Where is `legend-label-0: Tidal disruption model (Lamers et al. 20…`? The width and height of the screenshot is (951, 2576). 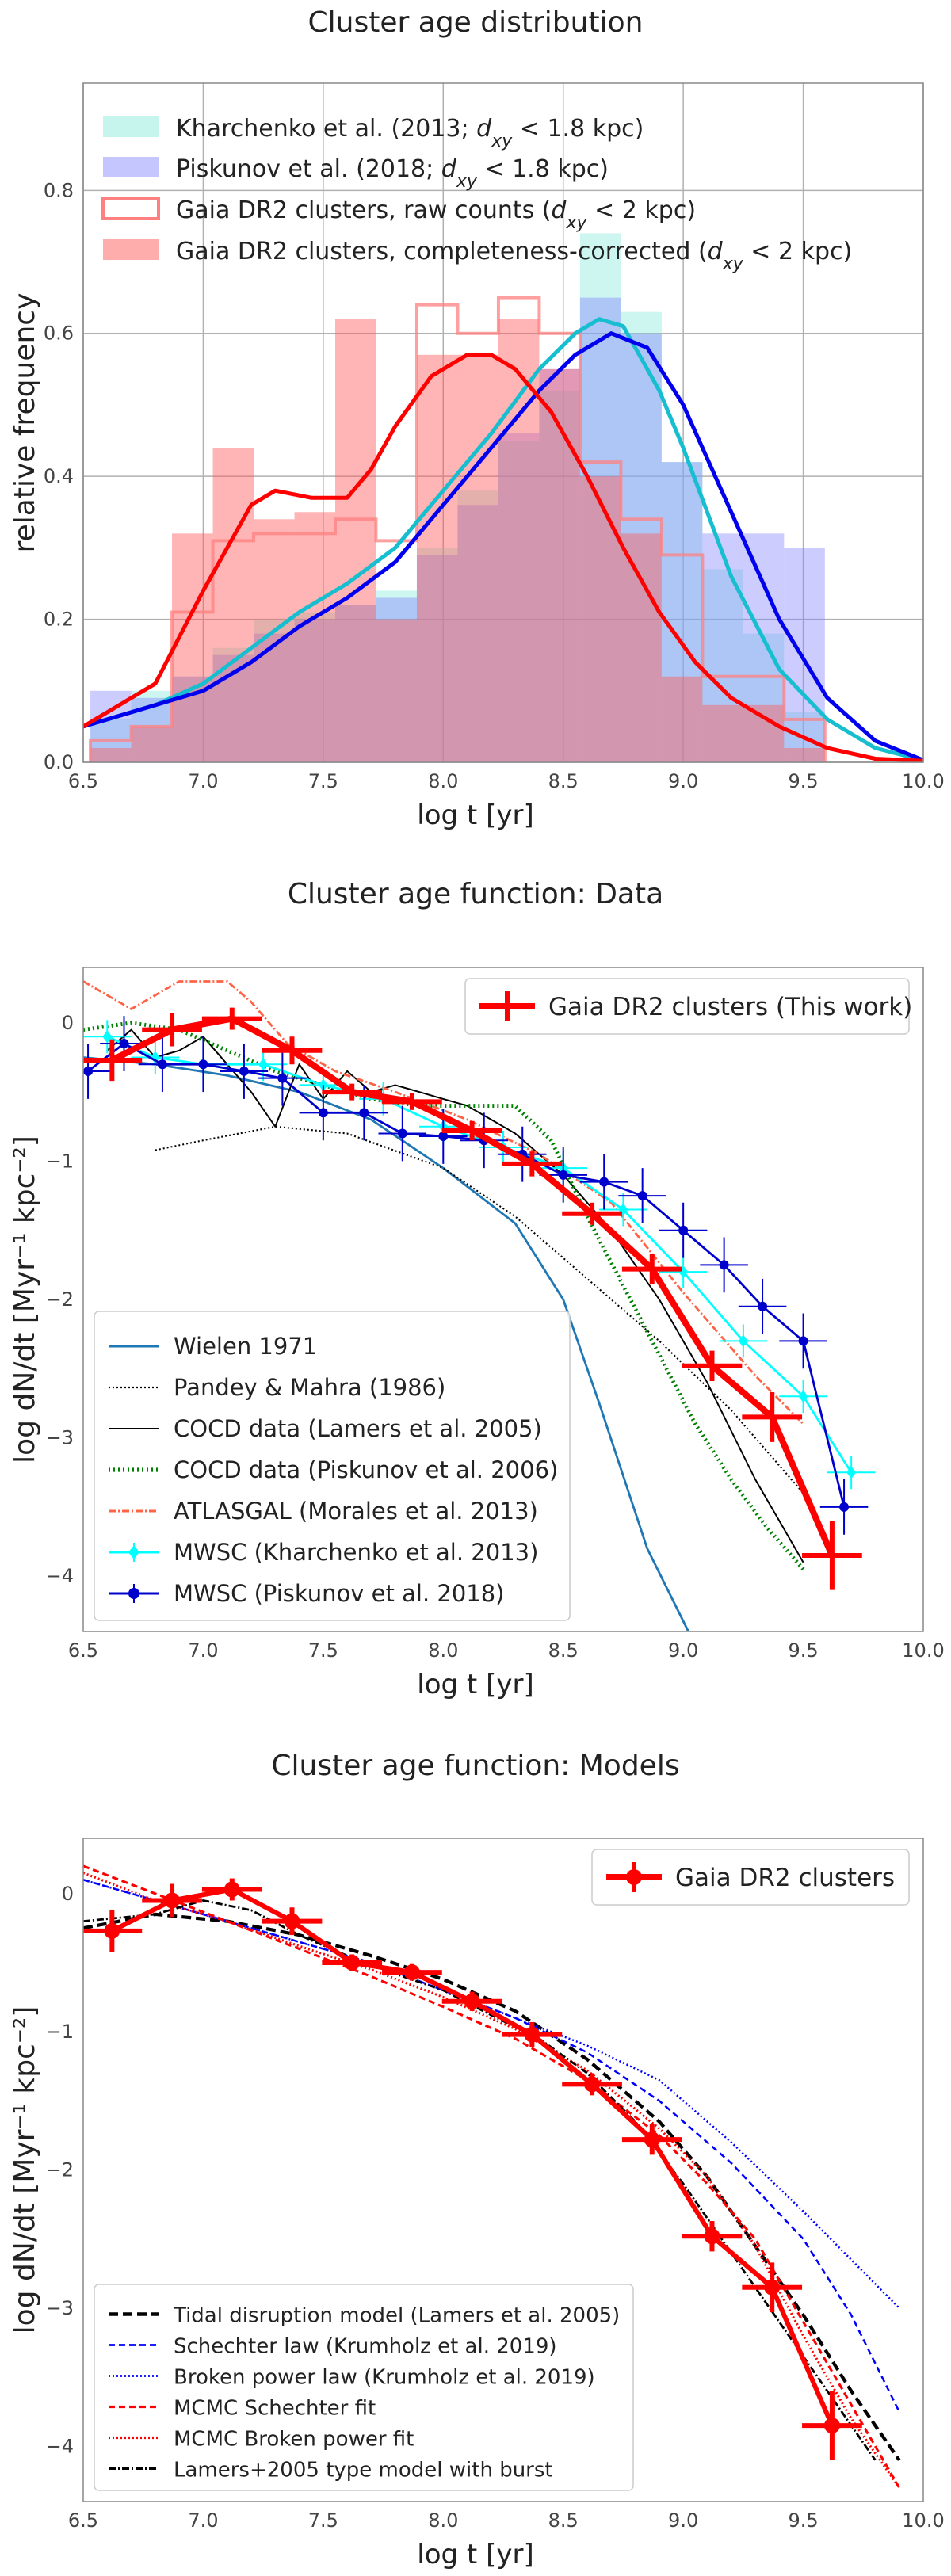
legend-label-0: Tidal disruption model (Lamers et al. 20… is located at coordinates (396, 2316).